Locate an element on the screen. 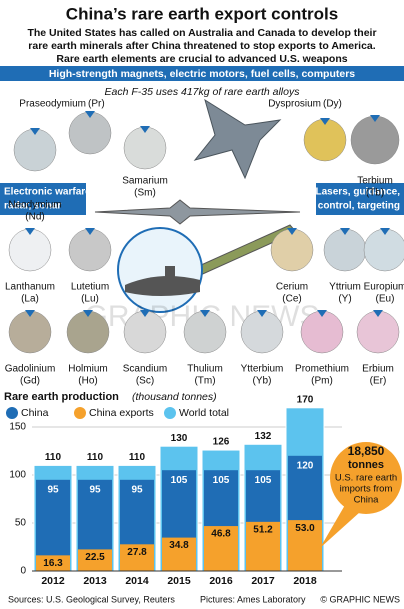  x-tick-label: 2014 is located at coordinates (137, 581).